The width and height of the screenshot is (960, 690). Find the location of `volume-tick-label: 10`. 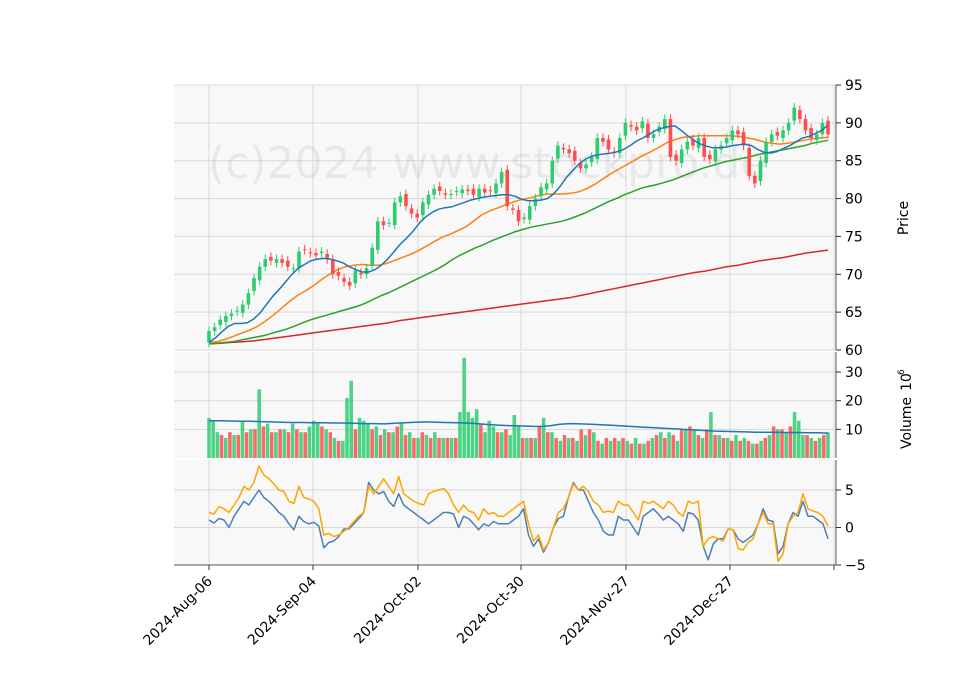

volume-tick-label: 10 is located at coordinates (854, 430).